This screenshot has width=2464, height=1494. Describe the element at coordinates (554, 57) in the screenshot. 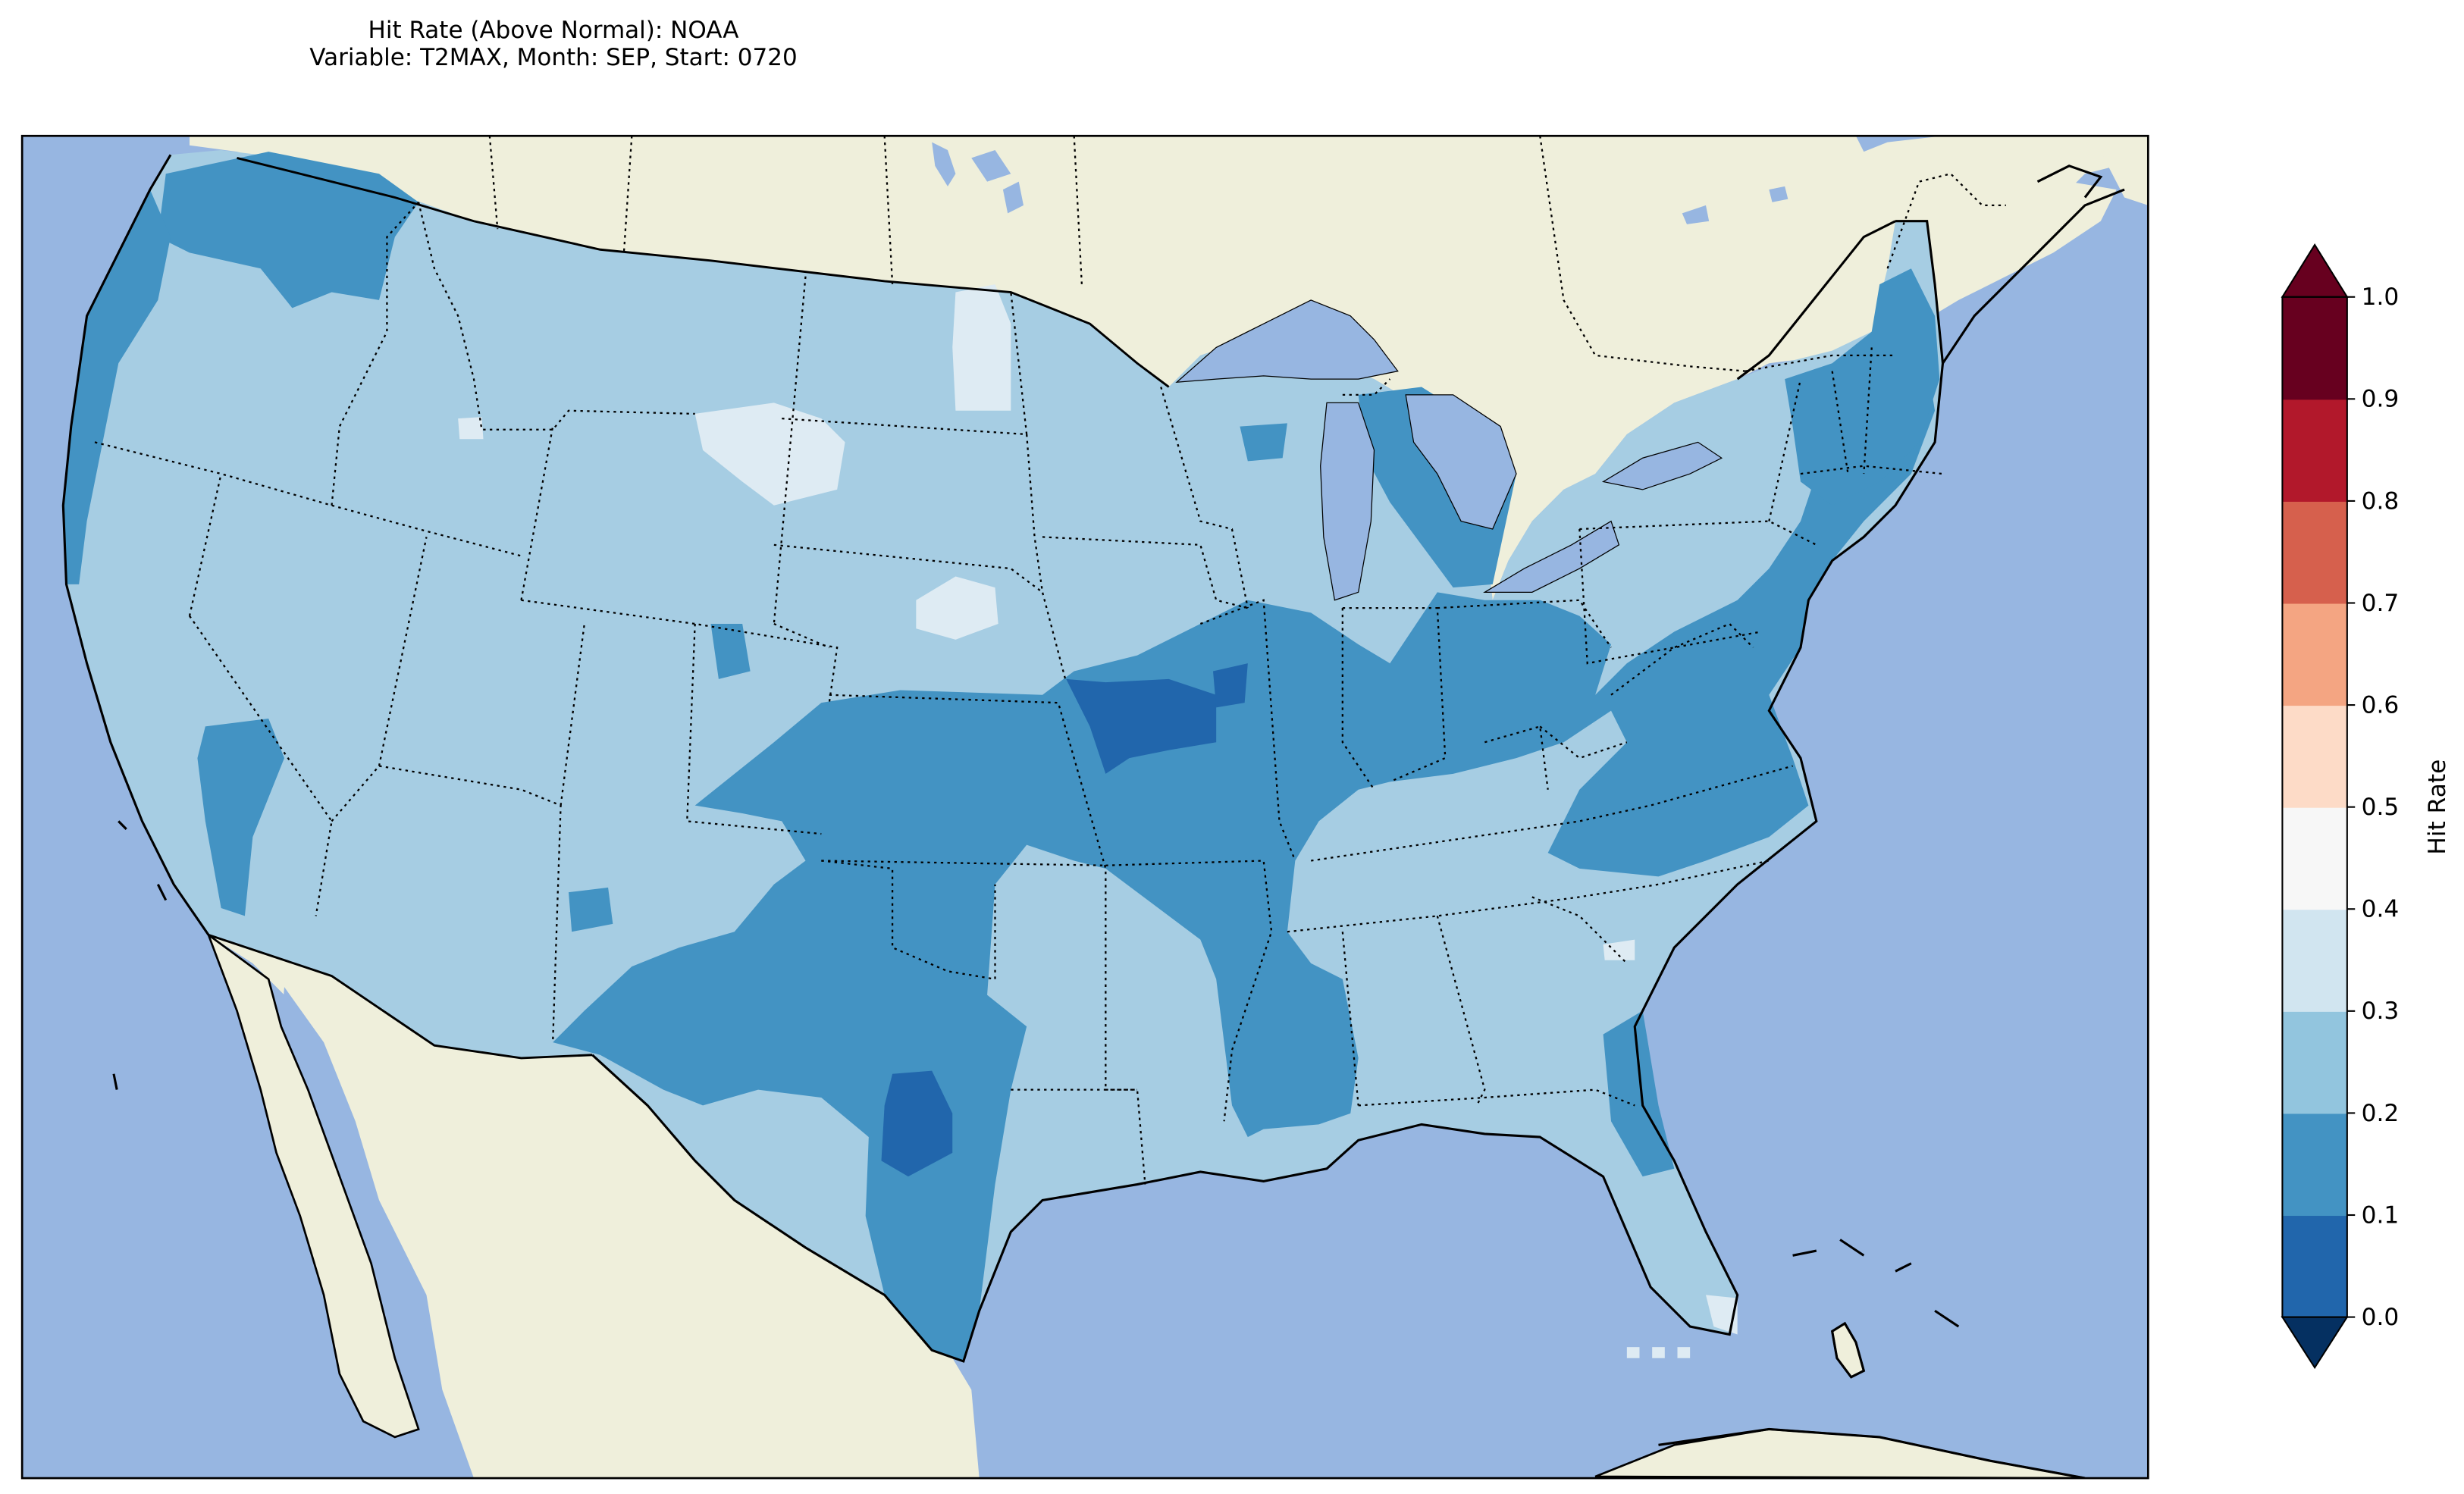

I see `title-line-2: Variable: T2MAX, Month: SEP, Start: 0720` at that location.